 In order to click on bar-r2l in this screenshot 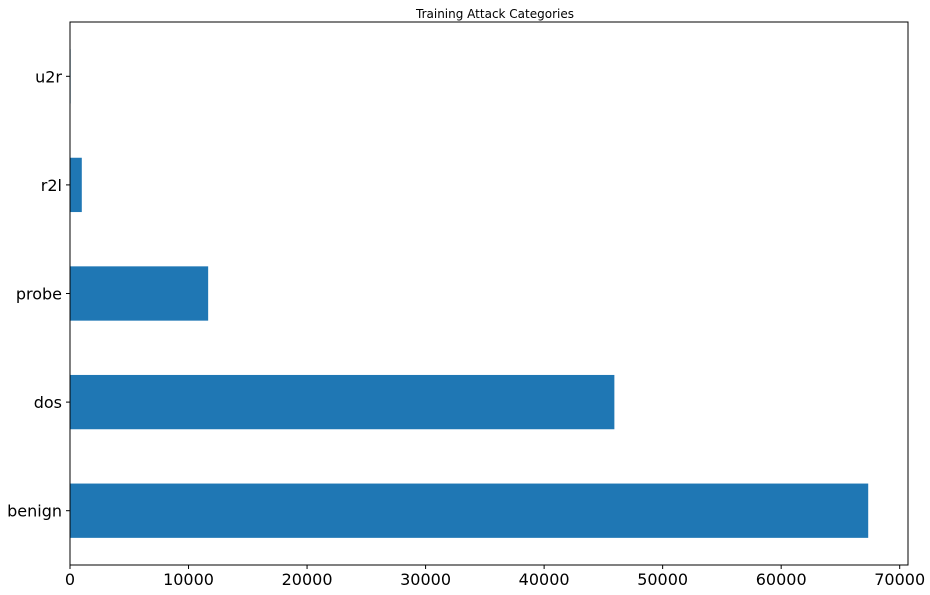, I will do `click(76, 185)`.